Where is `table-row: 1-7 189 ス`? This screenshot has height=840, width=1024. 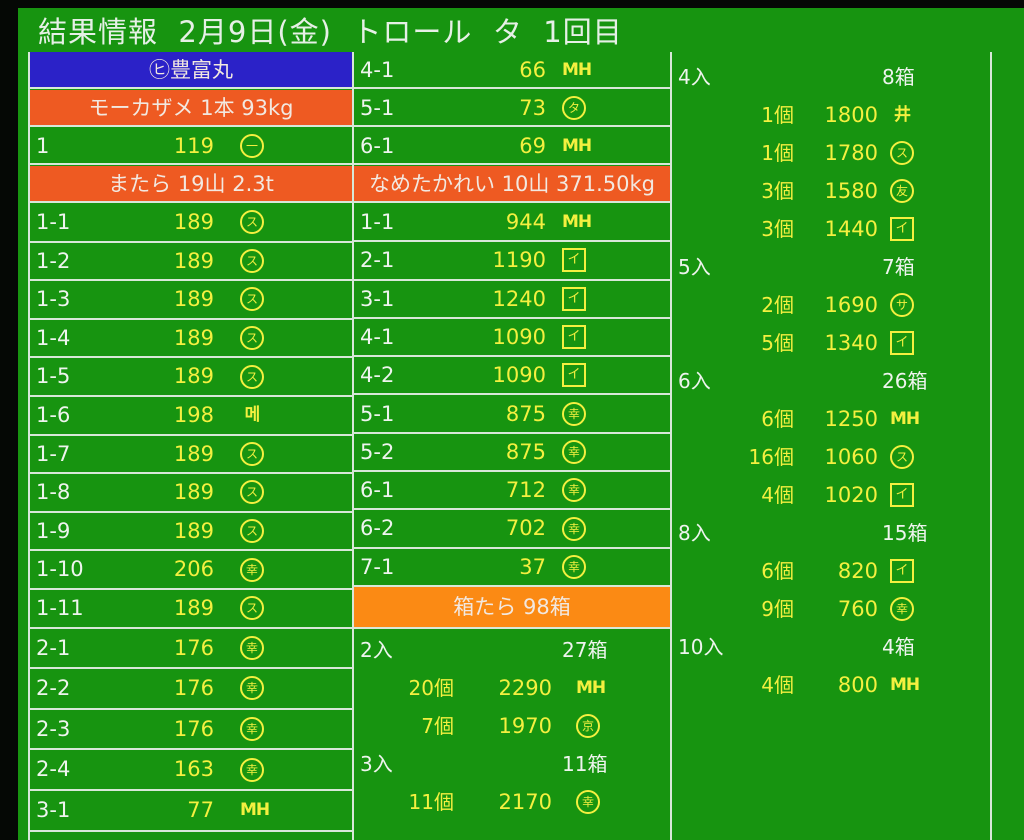 table-row: 1-7 189 ス is located at coordinates (191, 455).